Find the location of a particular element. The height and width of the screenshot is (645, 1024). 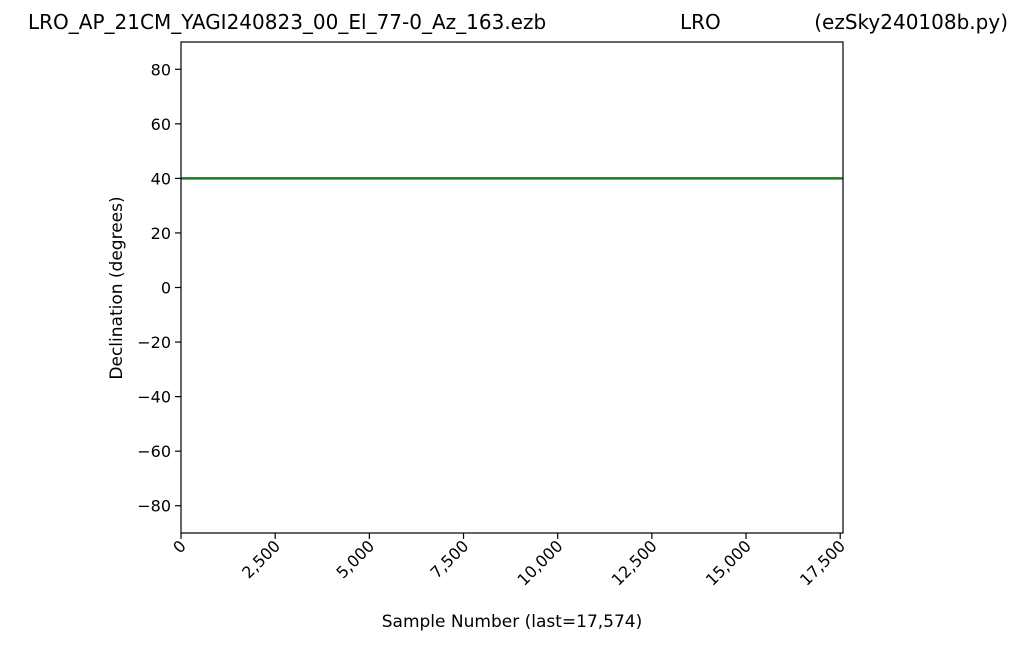

y-tick-label: −80 is located at coordinates (154, 506).